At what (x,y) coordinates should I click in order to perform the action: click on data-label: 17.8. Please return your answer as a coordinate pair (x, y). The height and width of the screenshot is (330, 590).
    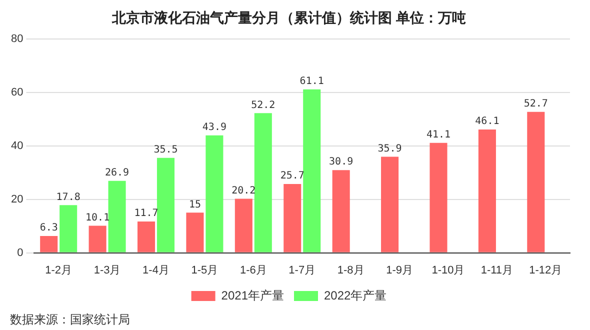
    Looking at the image, I should click on (68, 197).